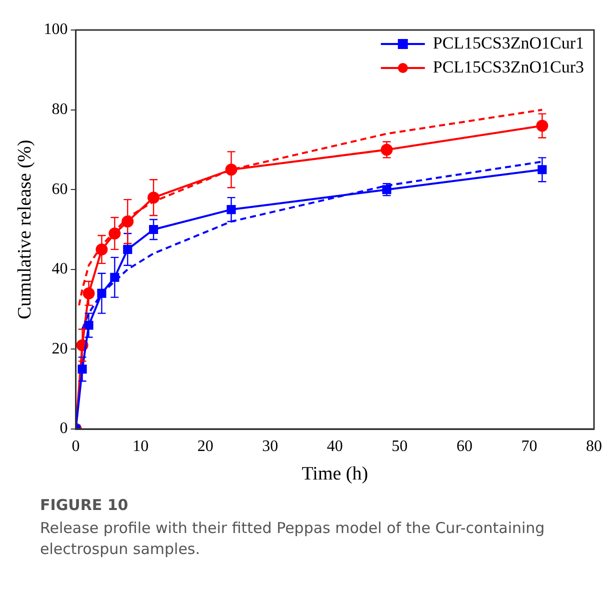  What do you see at coordinates (205, 446) in the screenshot?
I see `x-tick-label: 20` at bounding box center [205, 446].